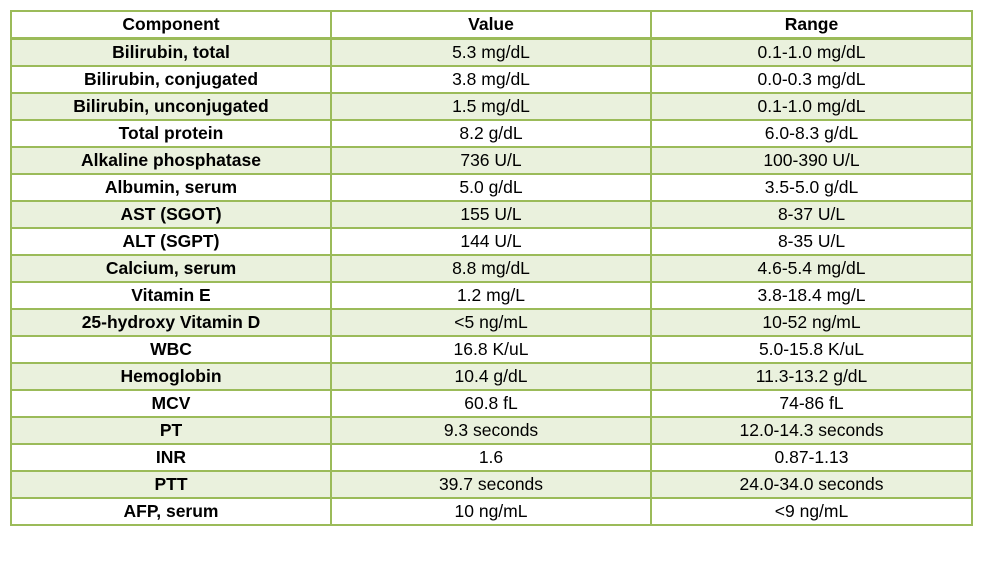 The height and width of the screenshot is (578, 989). I want to click on value-cell: 144 U/L, so click(491, 241).